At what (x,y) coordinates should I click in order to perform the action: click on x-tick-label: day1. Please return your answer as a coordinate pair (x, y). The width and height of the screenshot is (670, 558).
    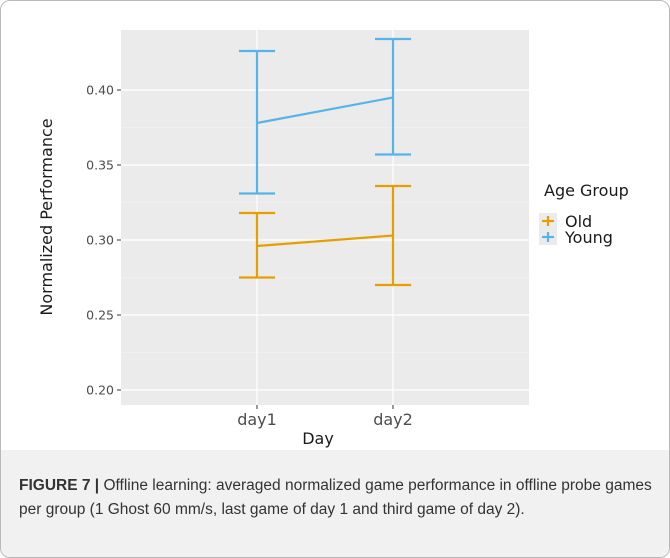
    Looking at the image, I should click on (257, 419).